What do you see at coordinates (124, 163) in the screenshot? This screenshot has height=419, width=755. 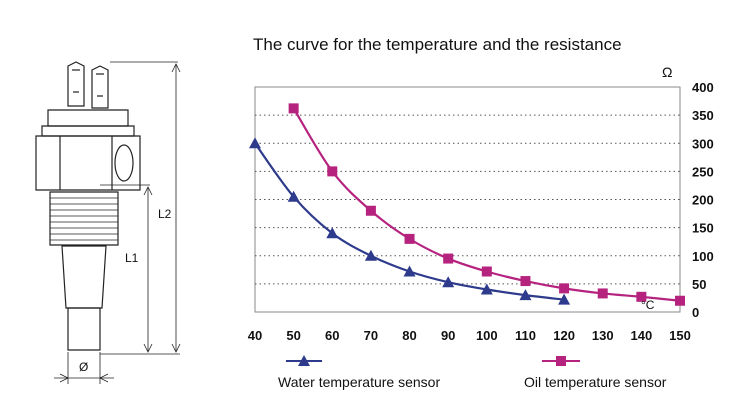 I see `hex-face` at bounding box center [124, 163].